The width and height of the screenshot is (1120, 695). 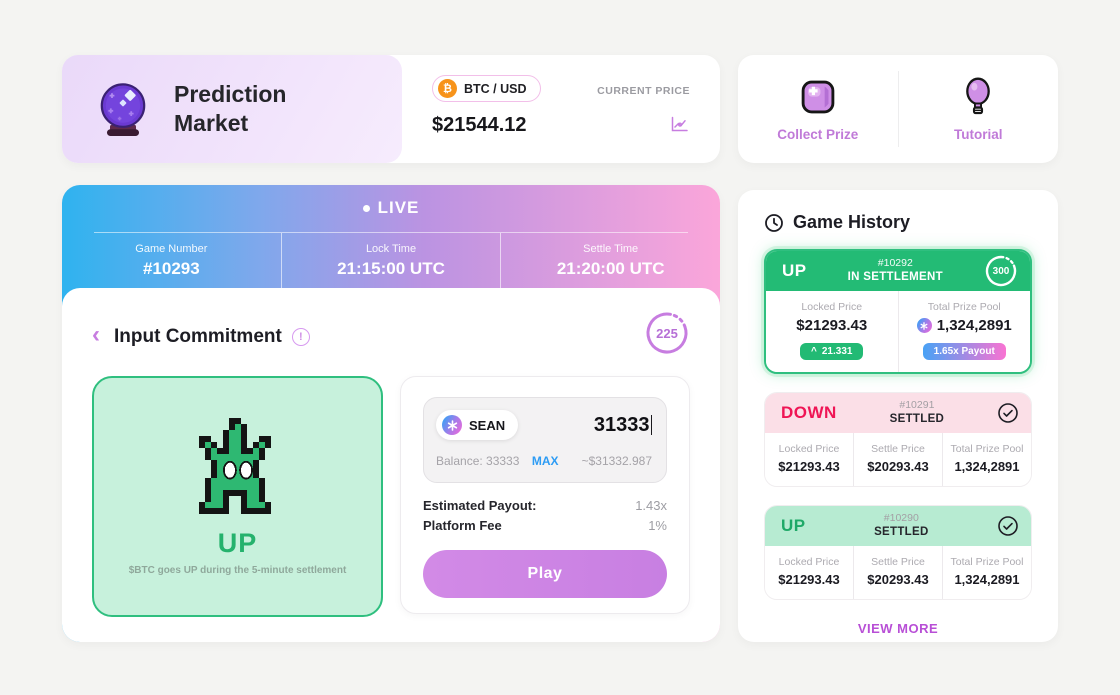 I want to click on collect-prize-label: Collect Prize, so click(x=818, y=134).